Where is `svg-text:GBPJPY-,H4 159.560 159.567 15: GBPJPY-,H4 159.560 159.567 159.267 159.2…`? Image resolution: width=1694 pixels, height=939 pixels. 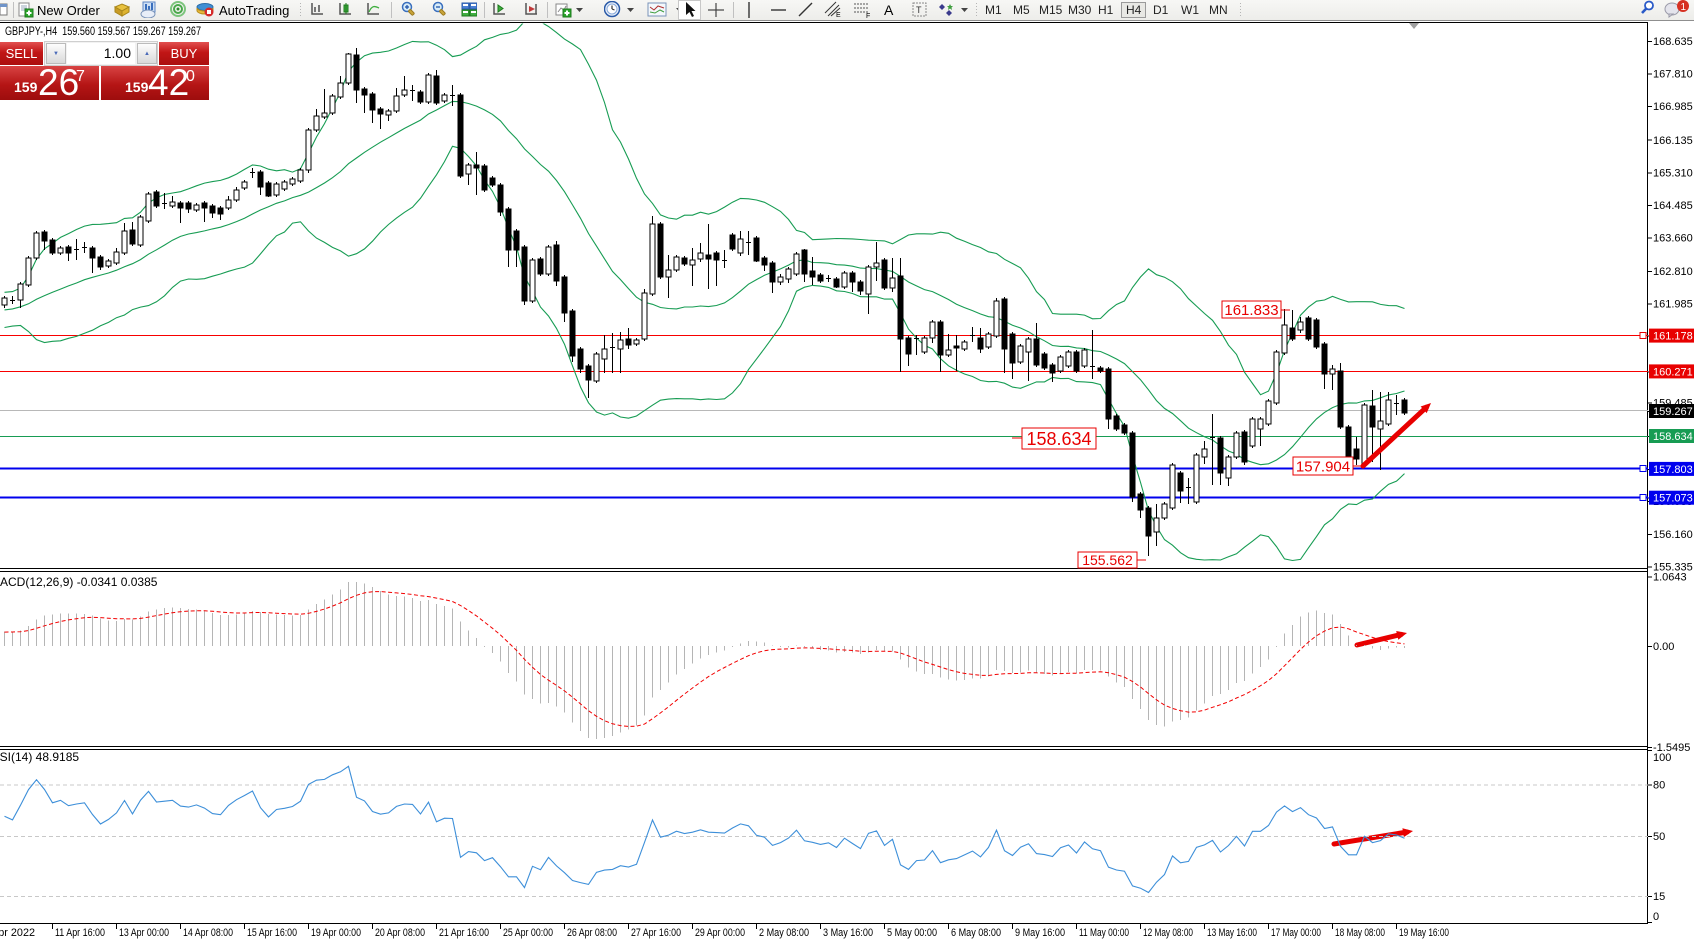
svg-text:GBPJPY-,H4 159.560 159.567 15: GBPJPY-,H4 159.560 159.567 159.267 159.2… is located at coordinates (103, 32).